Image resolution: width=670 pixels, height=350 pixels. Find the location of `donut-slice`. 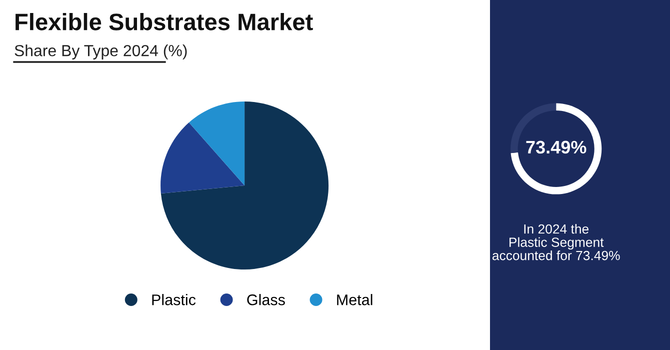

donut-slice is located at coordinates (556, 148).